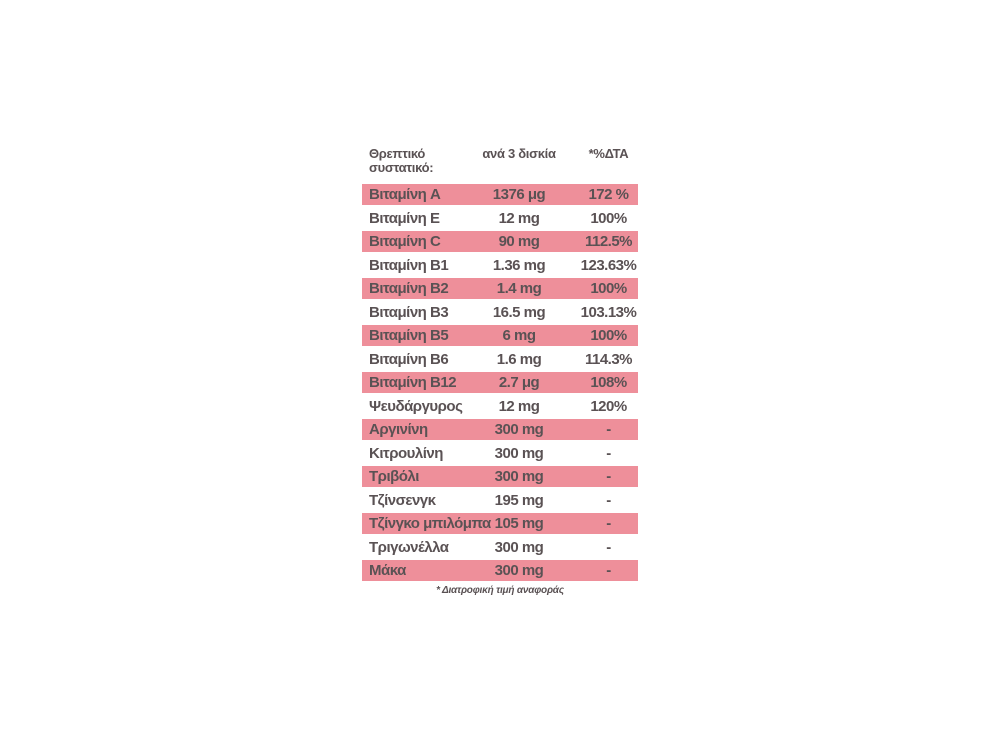 The height and width of the screenshot is (750, 1000). Describe the element at coordinates (409, 312) in the screenshot. I see `nutrient-name: Βιταμίνη B3` at that location.